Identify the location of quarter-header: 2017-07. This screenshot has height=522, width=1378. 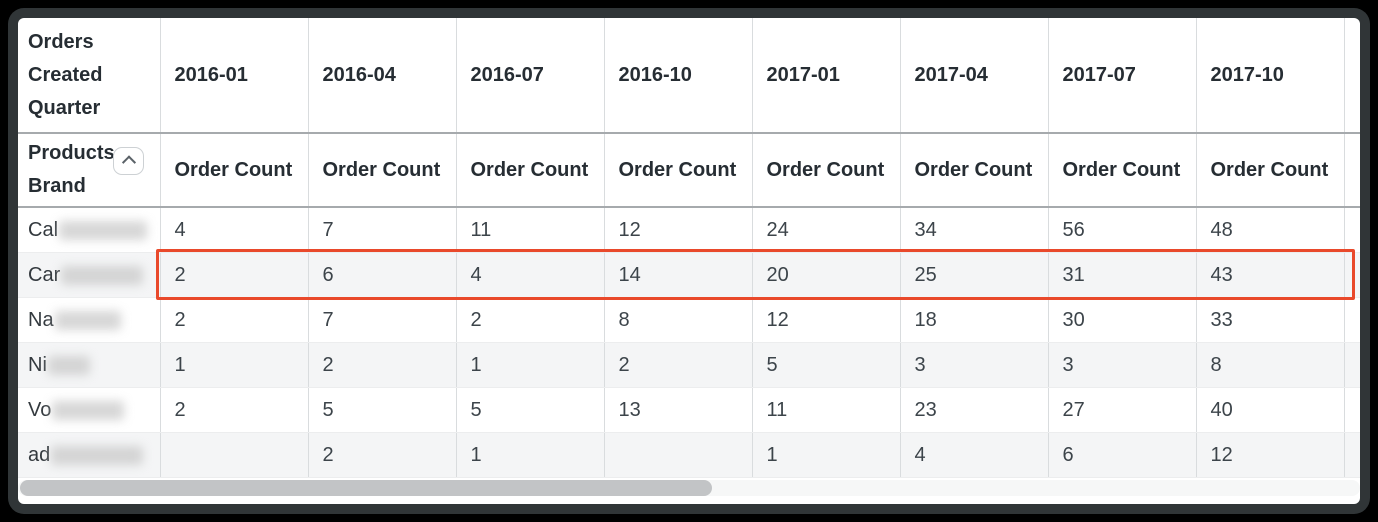
(1122, 76).